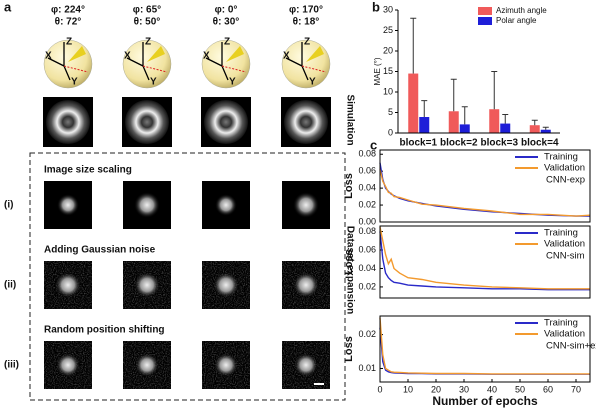 This screenshot has width=596, height=408. What do you see at coordinates (147, 22) in the screenshot?
I see `theta-label: θ: 50°` at bounding box center [147, 22].